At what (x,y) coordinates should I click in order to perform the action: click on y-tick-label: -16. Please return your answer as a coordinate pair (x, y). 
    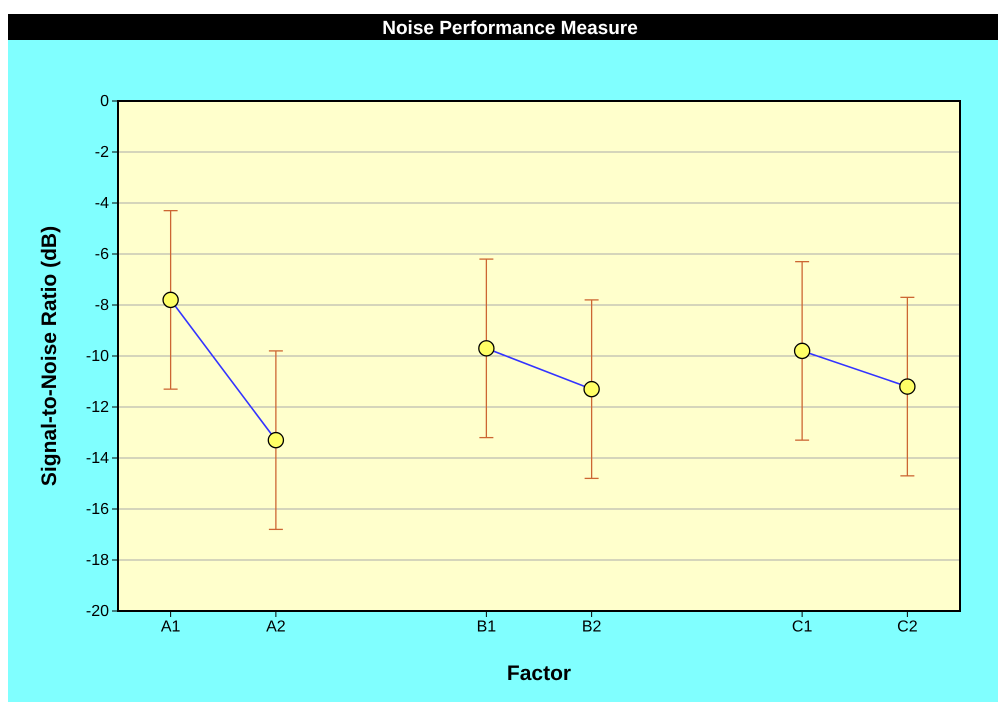
    Looking at the image, I should click on (98, 509).